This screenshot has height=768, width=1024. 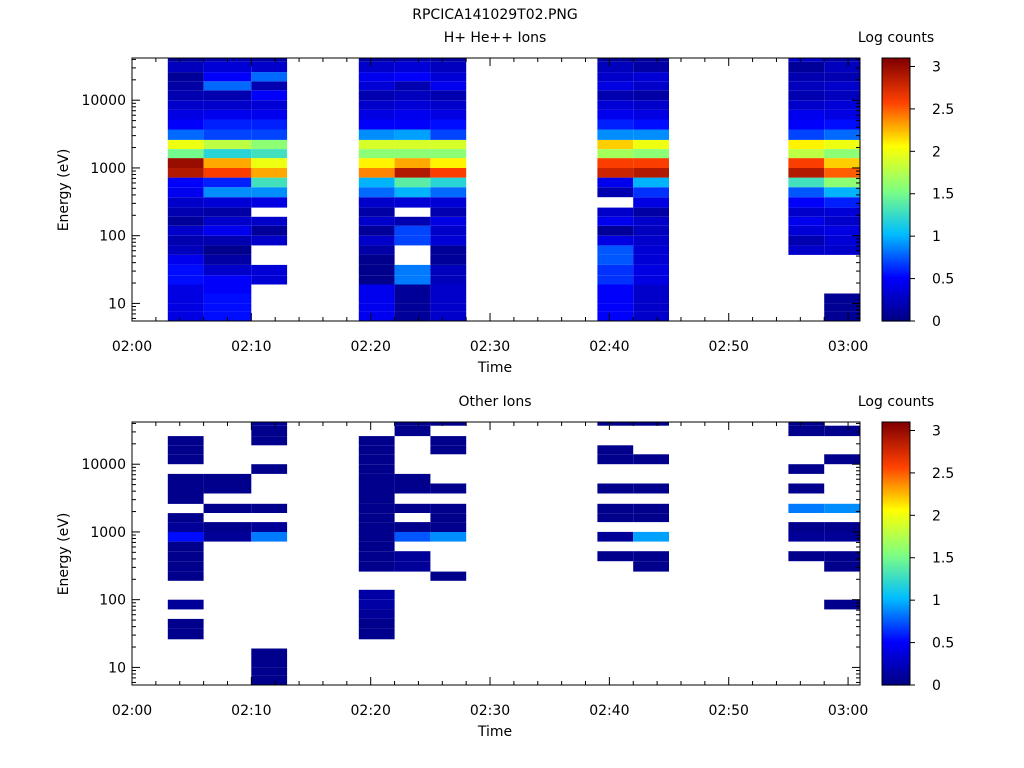 I want to click on colorbar-tick-label: 1.5, so click(x=943, y=559).